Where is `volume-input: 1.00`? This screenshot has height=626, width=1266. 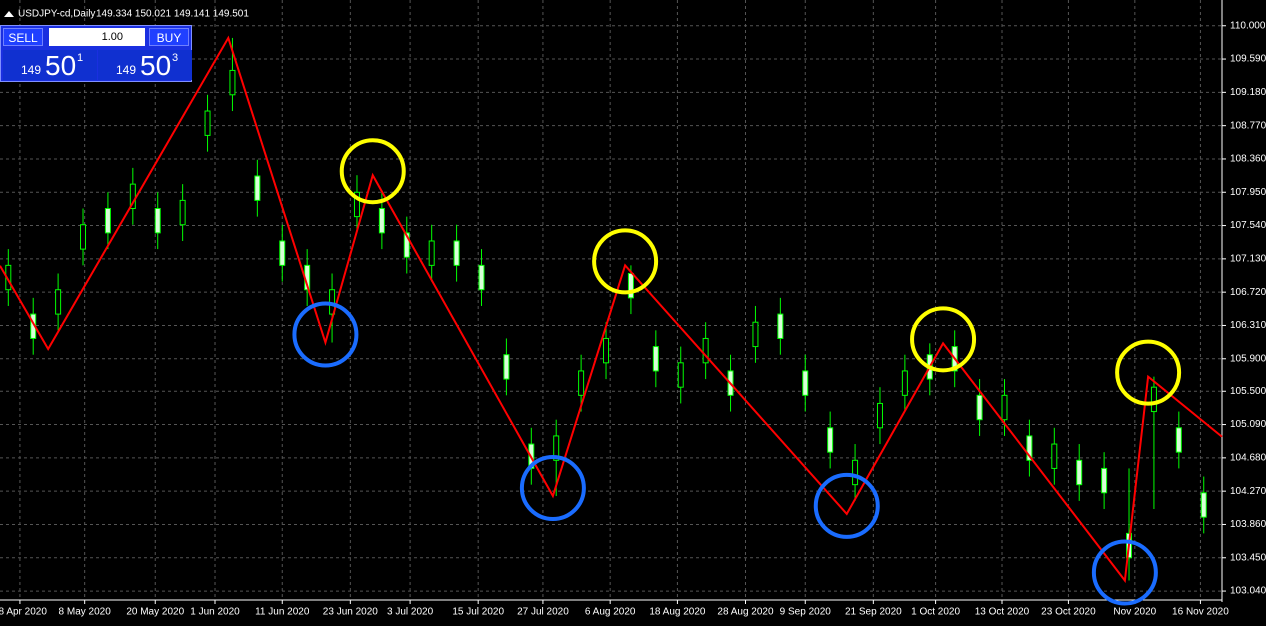 volume-input: 1.00 is located at coordinates (97, 37).